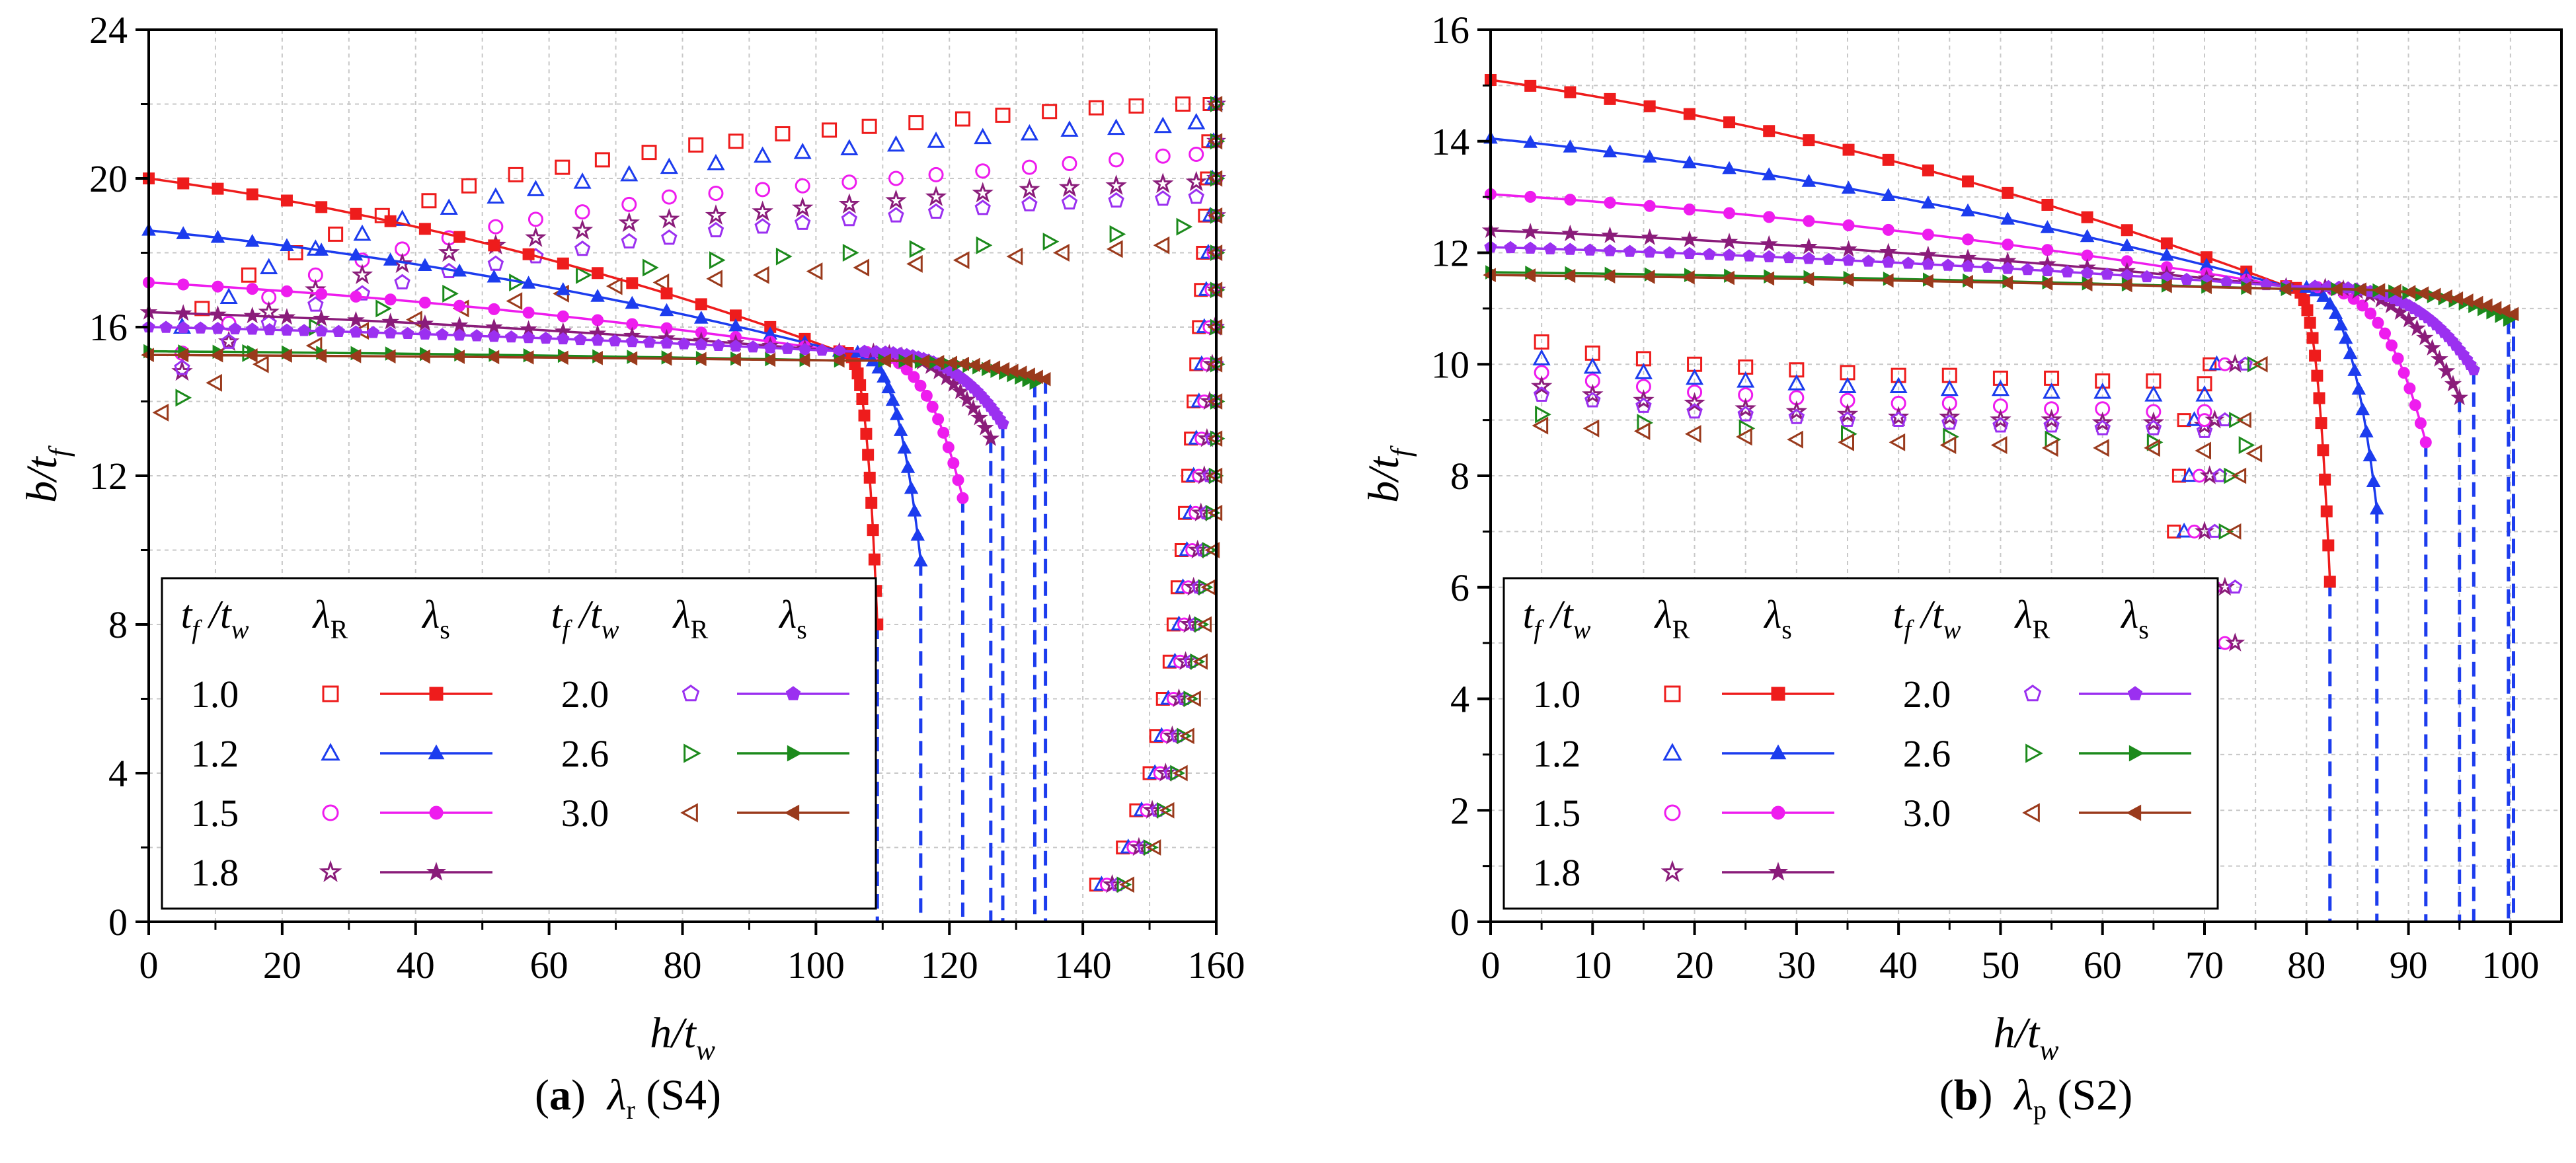 The height and width of the screenshot is (1163, 2576). Describe the element at coordinates (1450, 30) in the screenshot. I see `y-tick-label: 16` at that location.